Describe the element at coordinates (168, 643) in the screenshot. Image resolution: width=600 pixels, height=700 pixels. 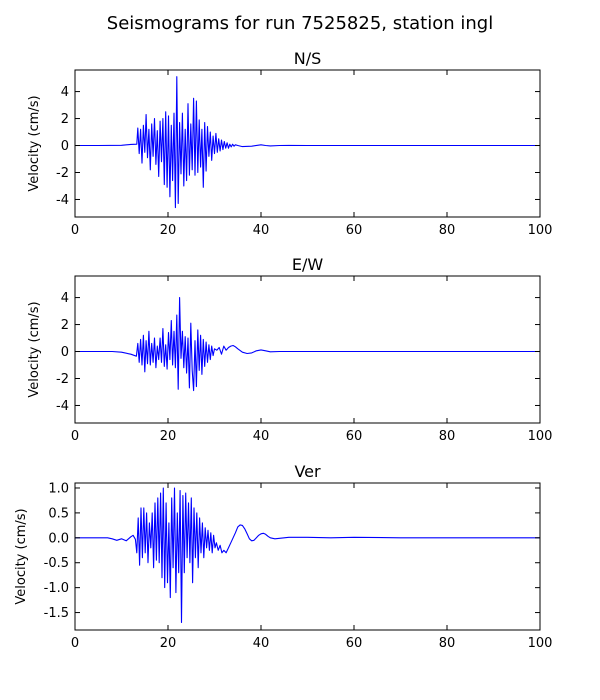
I see `ver-xtick-label: 20` at that location.